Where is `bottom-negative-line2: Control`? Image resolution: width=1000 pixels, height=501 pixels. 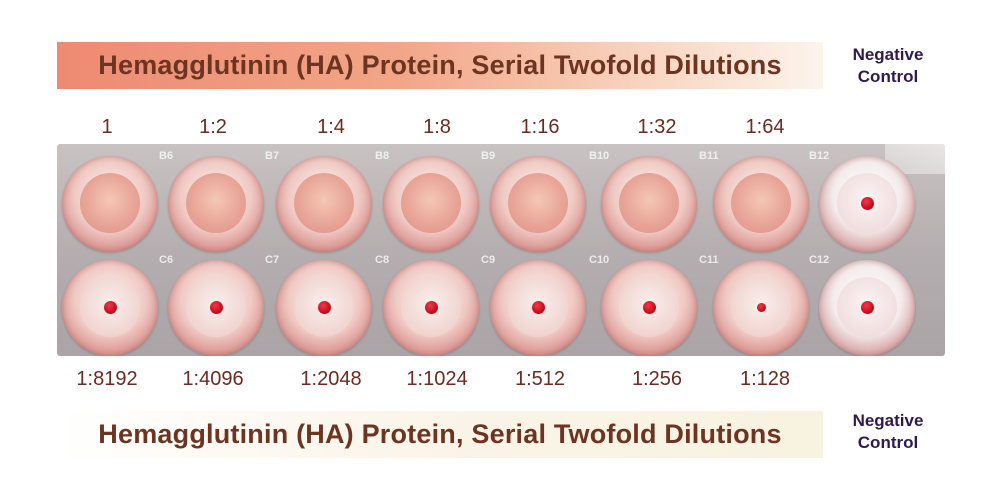 bottom-negative-line2: Control is located at coordinates (888, 442).